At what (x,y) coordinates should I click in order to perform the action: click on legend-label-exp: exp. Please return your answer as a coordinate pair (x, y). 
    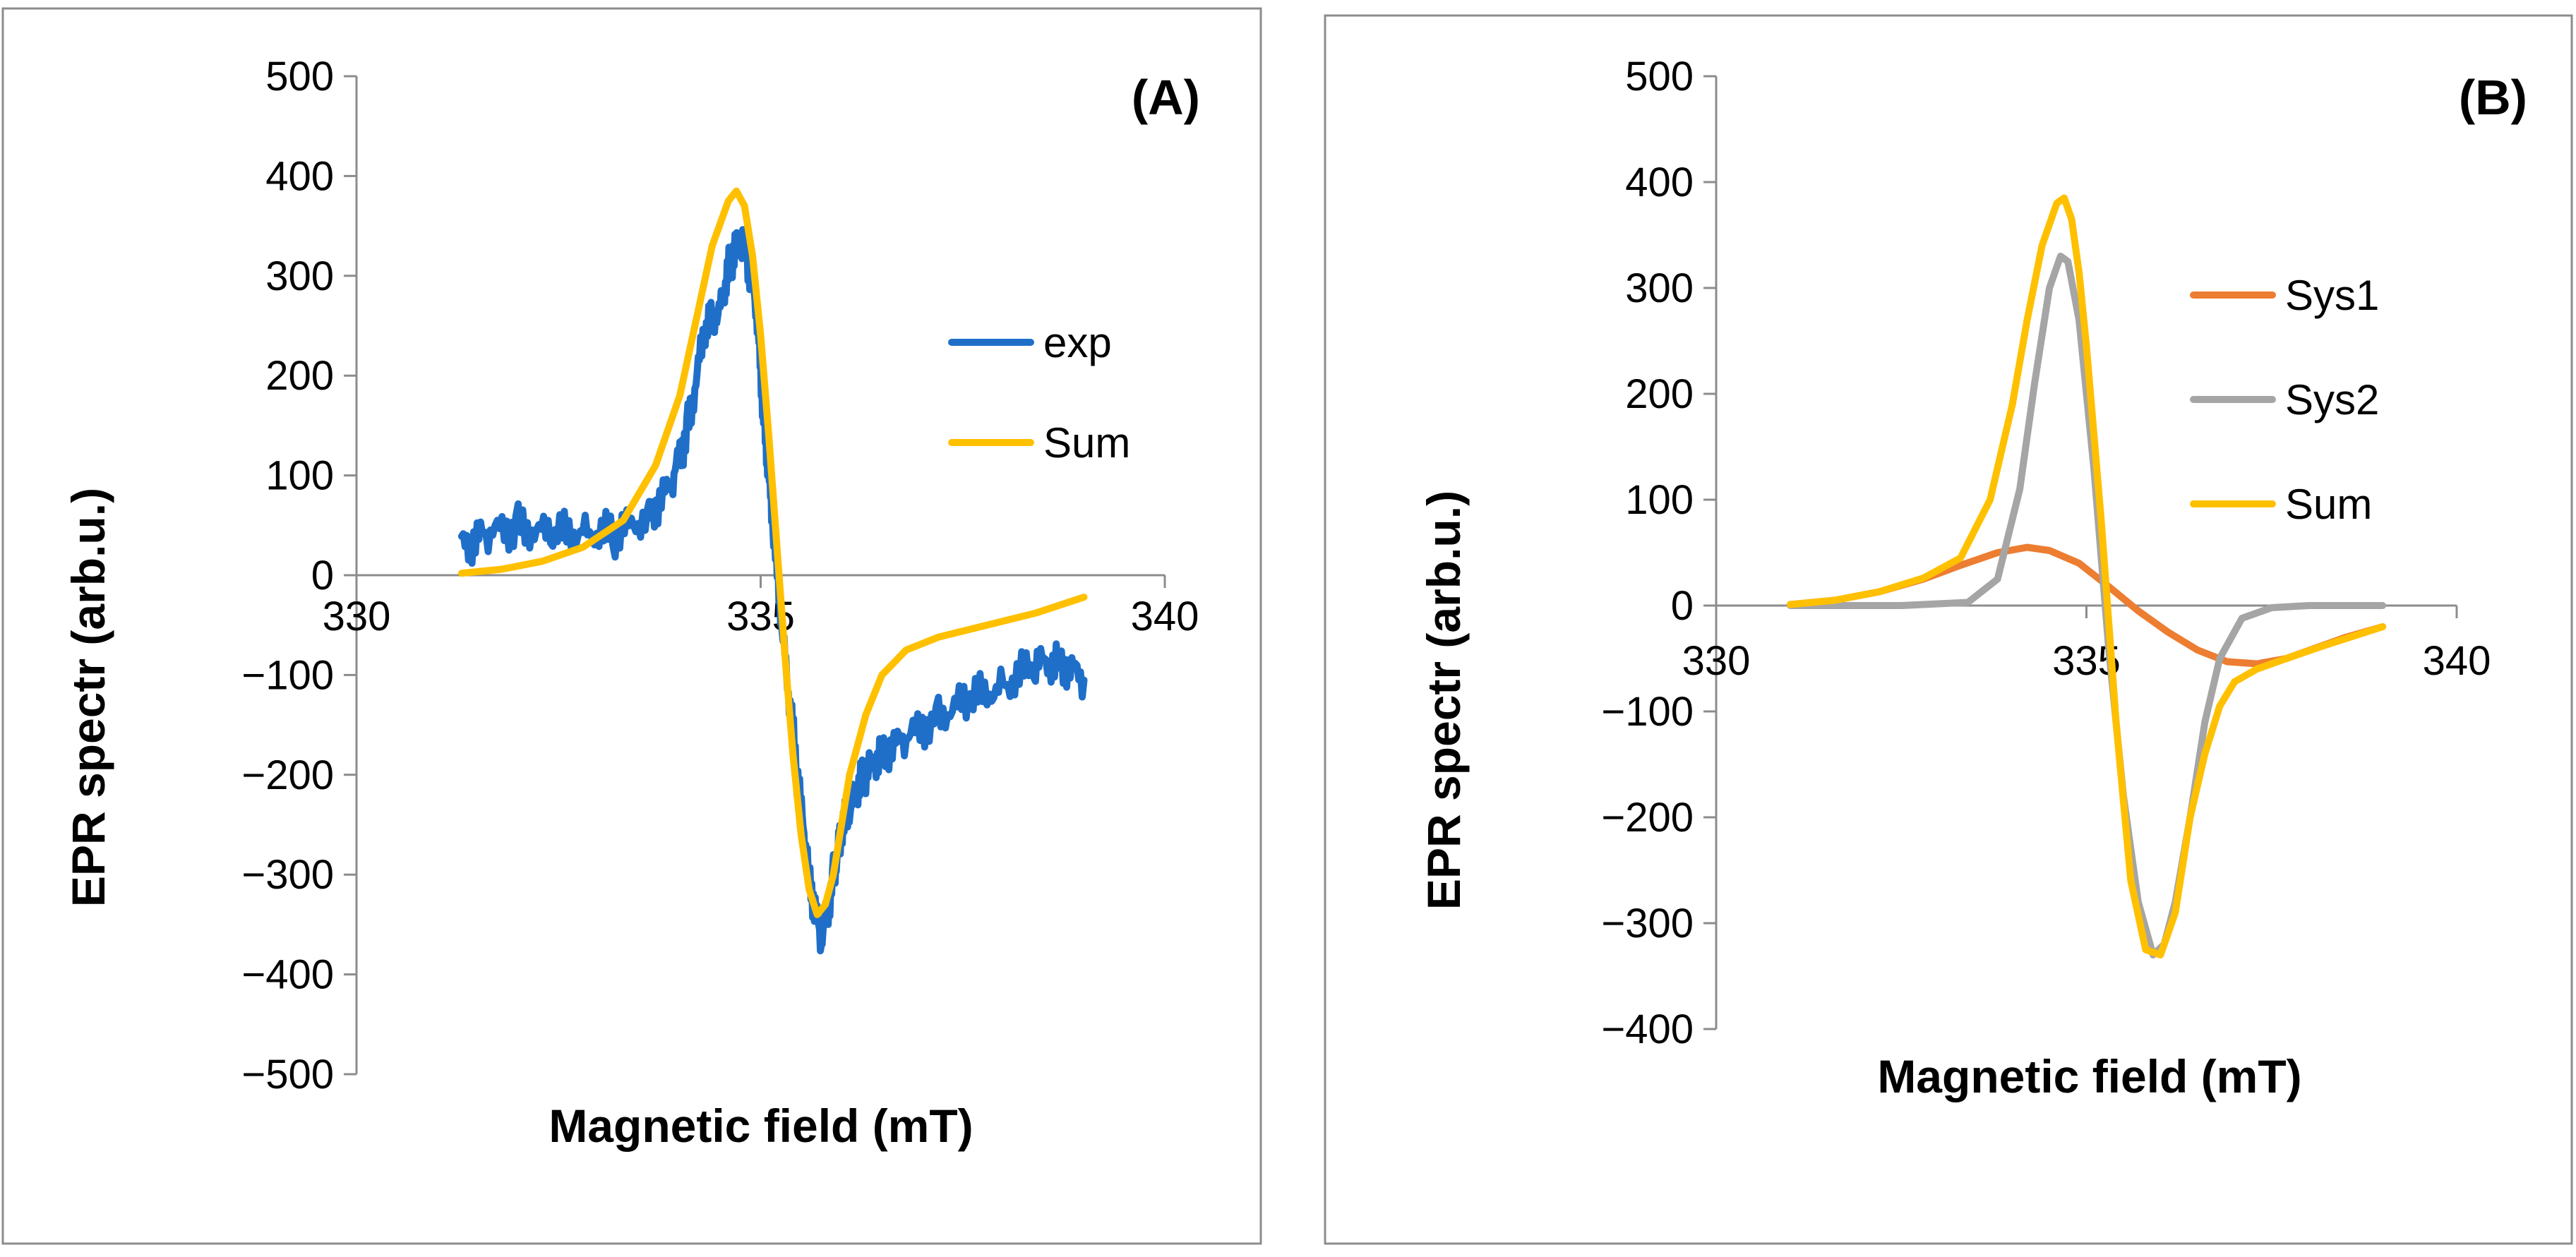
    Looking at the image, I should click on (1077, 342).